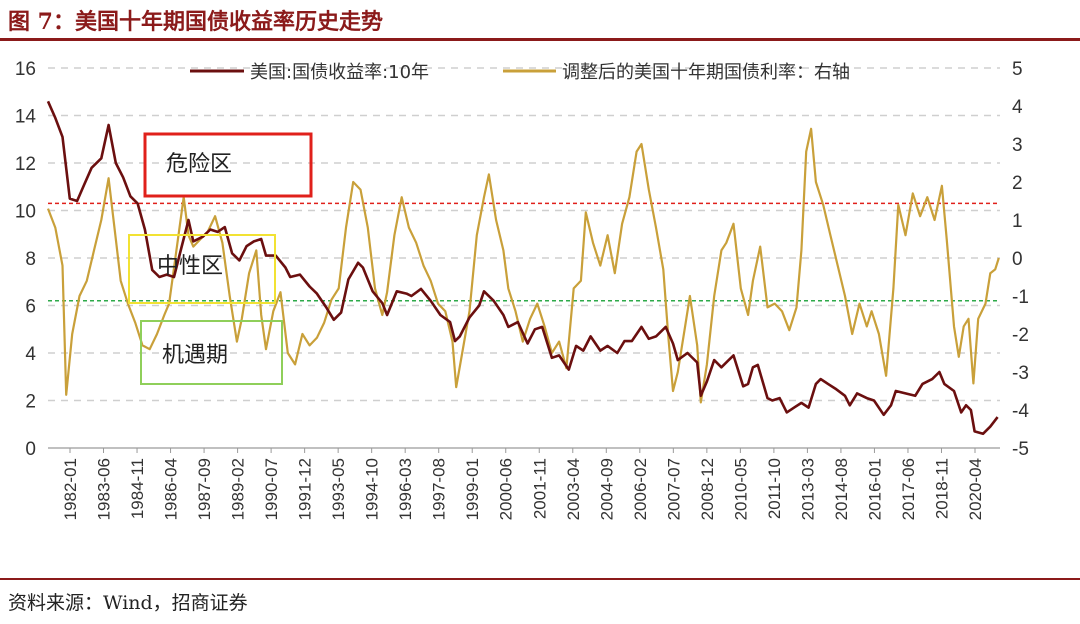 This screenshot has width=1080, height=624. Describe the element at coordinates (26, 117) in the screenshot. I see `y-left-tick-label: 14` at that location.